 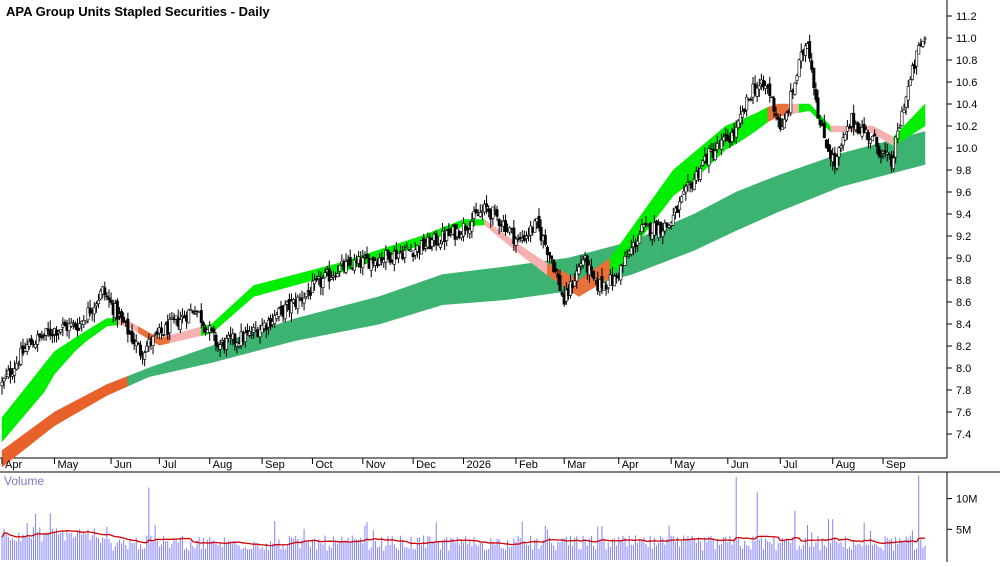 I want to click on price-tick-label: 8.4, so click(x=963, y=325).